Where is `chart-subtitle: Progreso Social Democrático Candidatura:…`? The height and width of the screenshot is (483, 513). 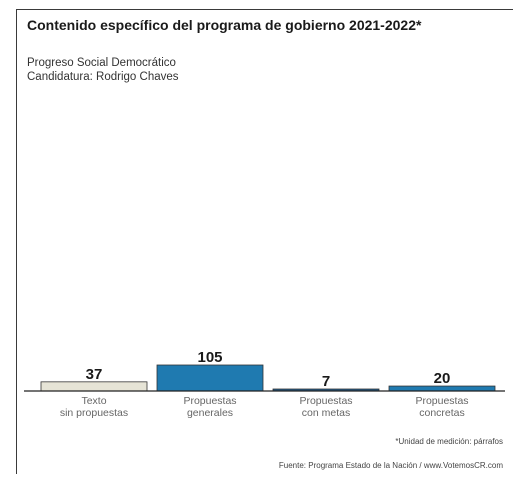 chart-subtitle: Progreso Social Democrático Candidatura:… is located at coordinates (103, 70).